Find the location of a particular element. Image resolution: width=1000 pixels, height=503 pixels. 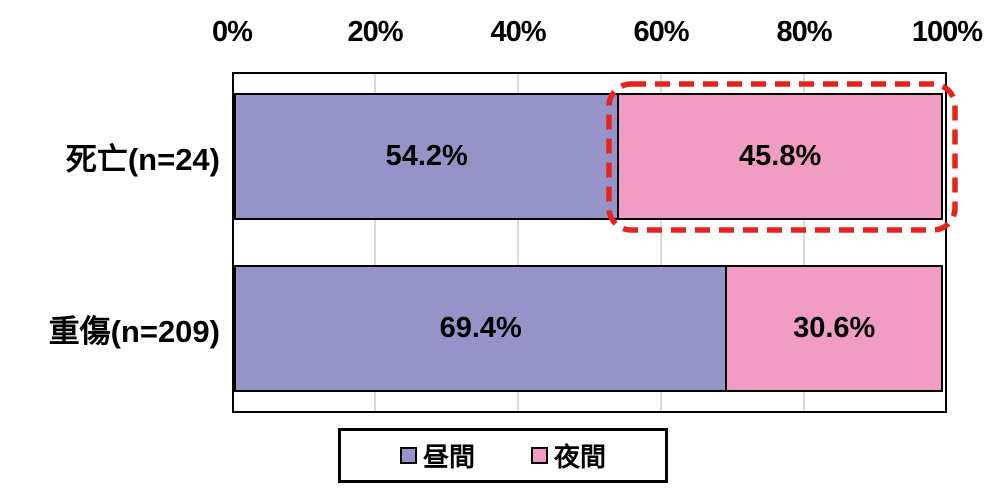

legend-label-chukan: 昼間 is located at coordinates (448, 457).